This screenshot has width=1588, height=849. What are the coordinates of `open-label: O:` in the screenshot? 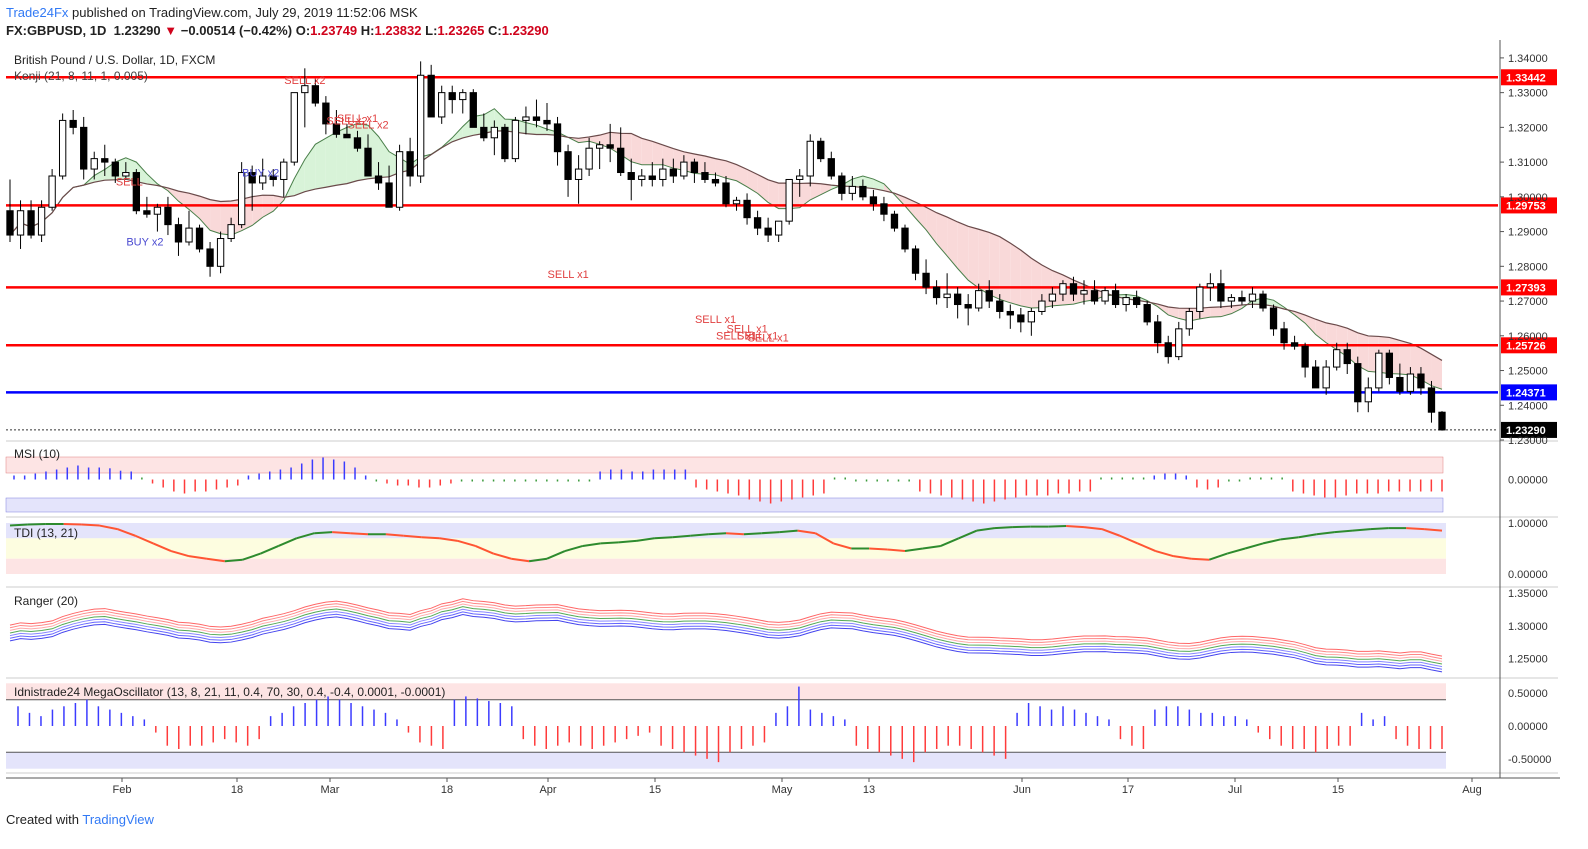 It's located at (303, 30).